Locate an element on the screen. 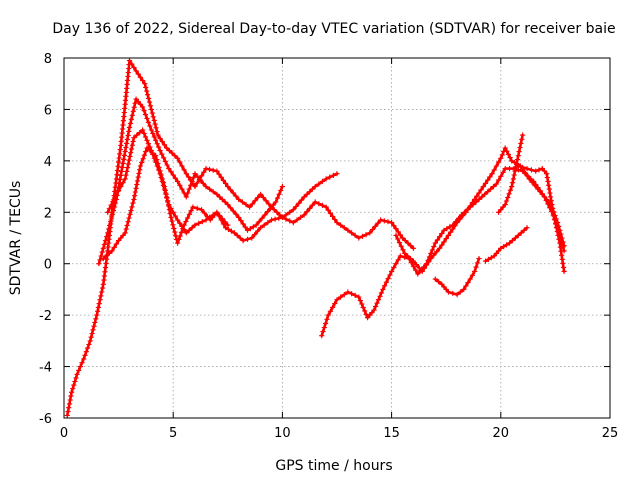 Image resolution: width=640 pixels, height=480 pixels. y-tick-label: 8 is located at coordinates (48, 59).